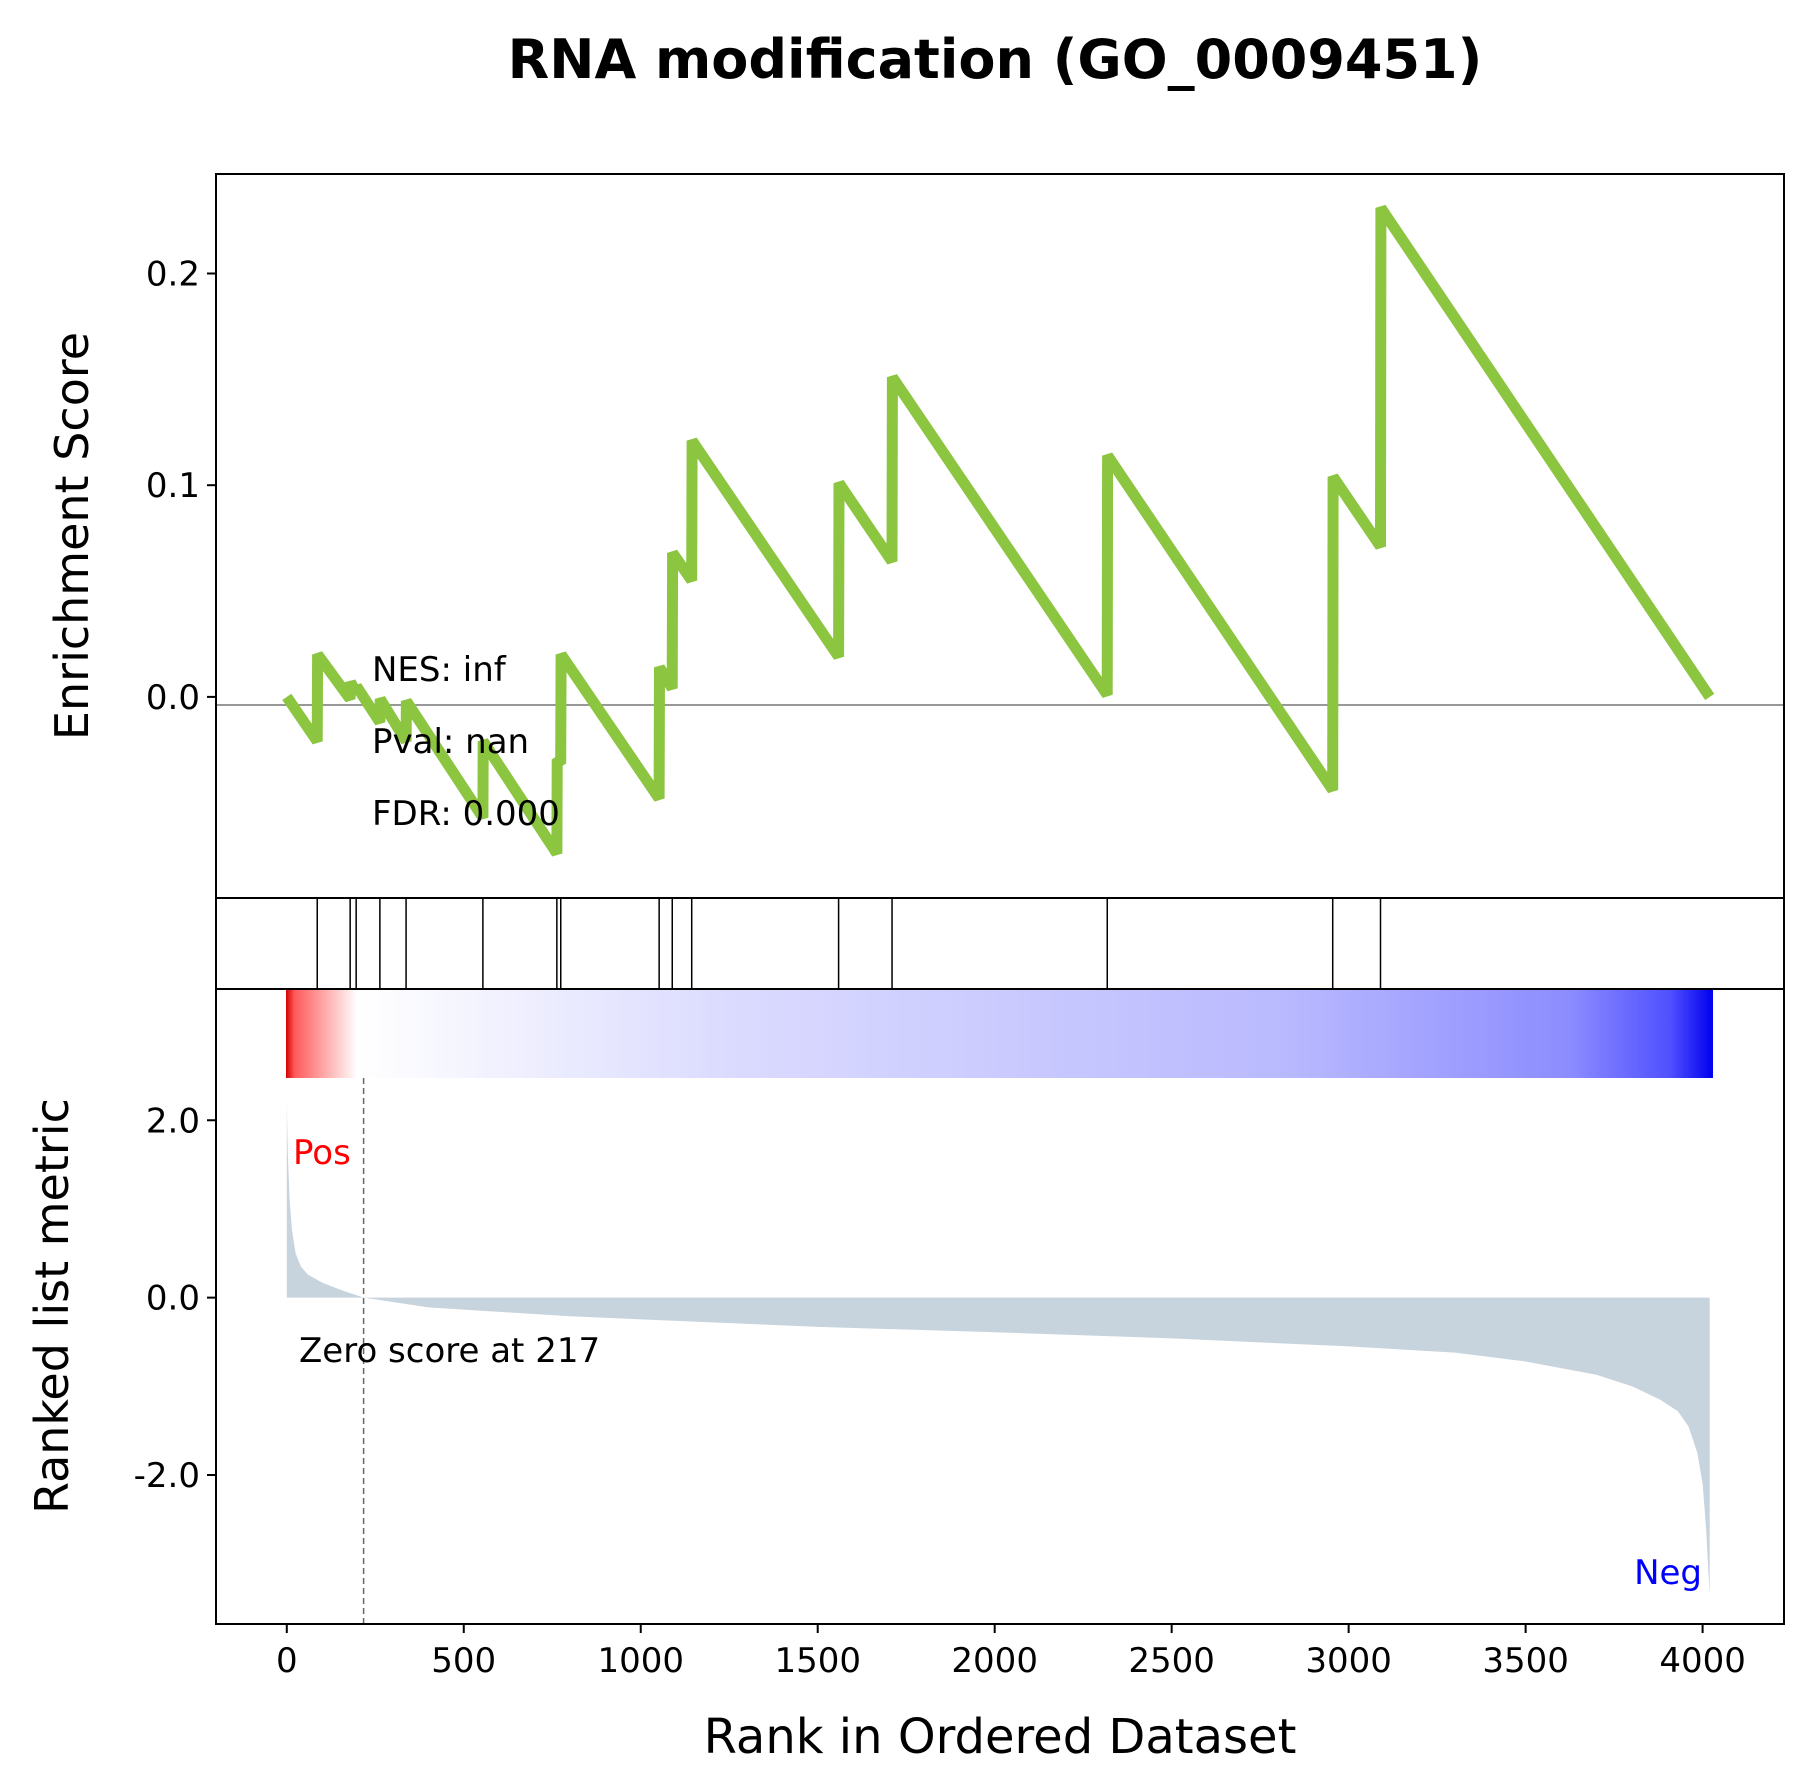 The height and width of the screenshot is (1786, 1807). I want to click on xtick-label: 1000, so click(640, 1661).